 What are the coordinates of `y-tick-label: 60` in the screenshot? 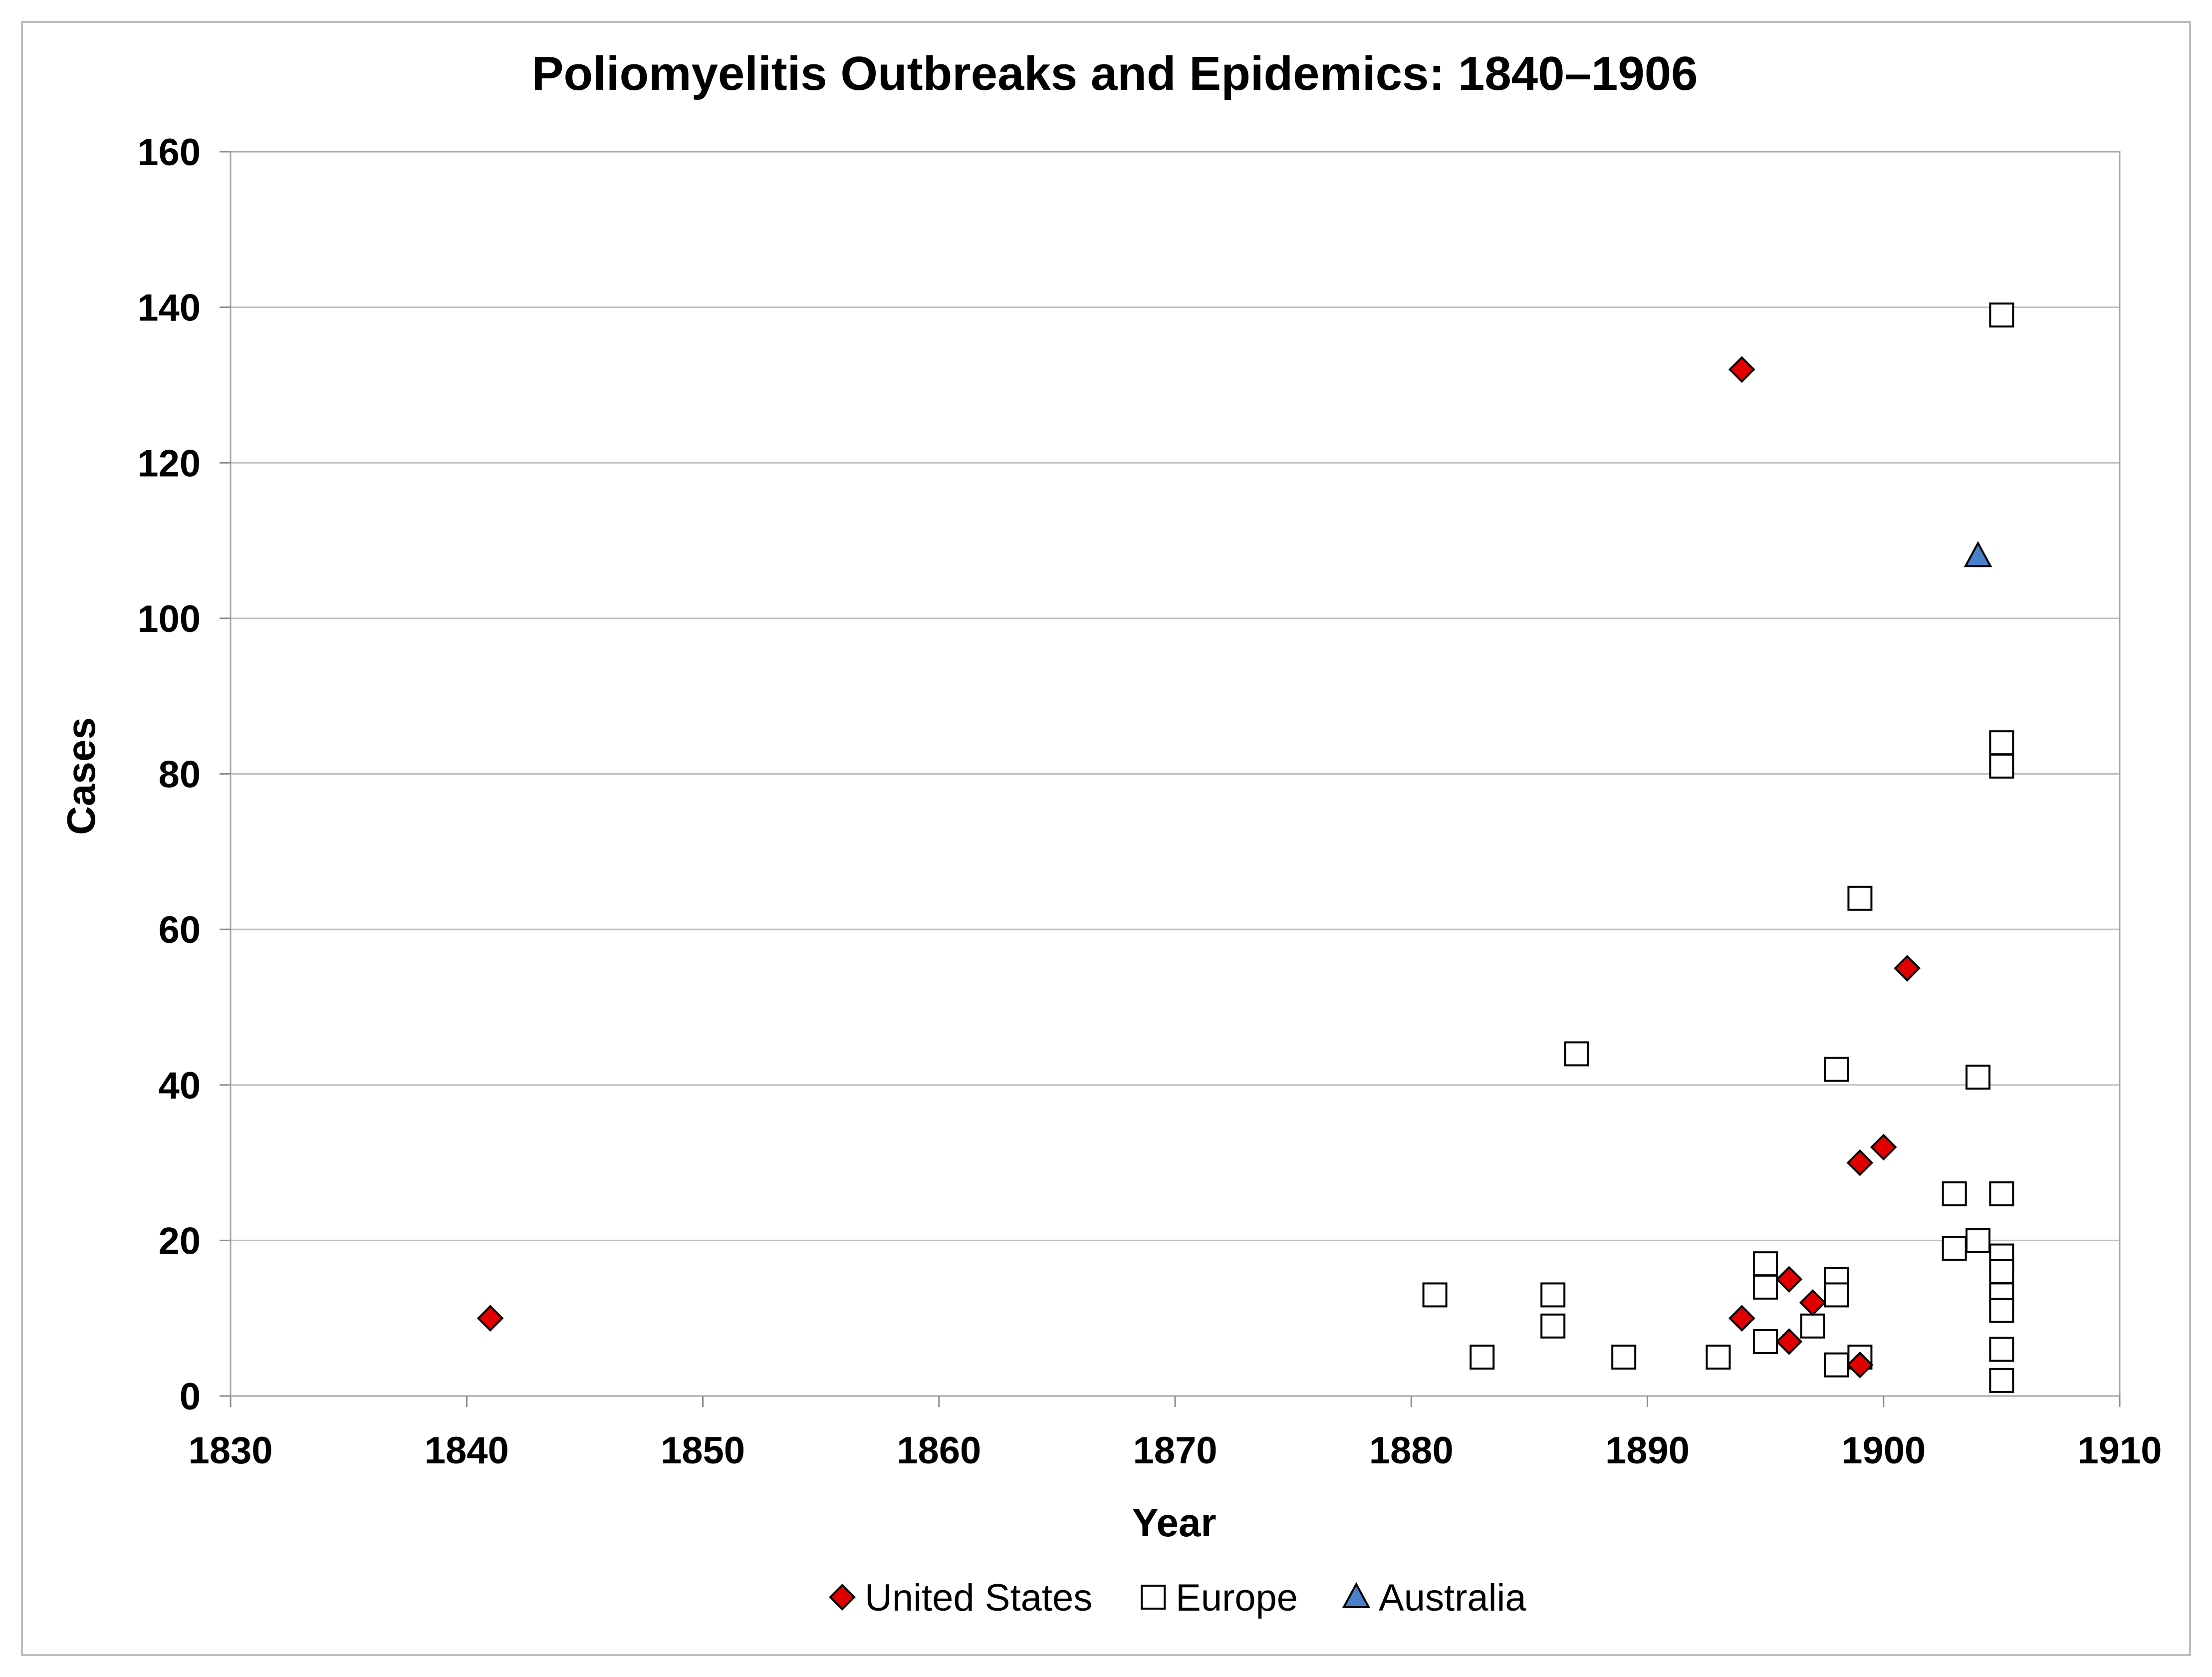 It's located at (179, 930).